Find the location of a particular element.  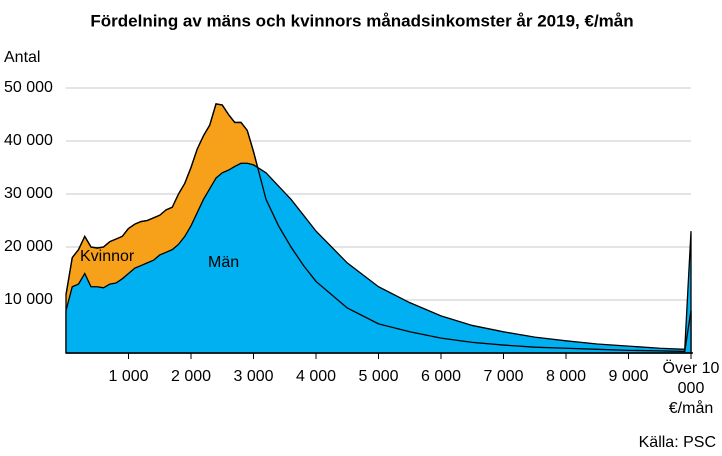

x-tick-label: 1 000 is located at coordinates (128, 376).